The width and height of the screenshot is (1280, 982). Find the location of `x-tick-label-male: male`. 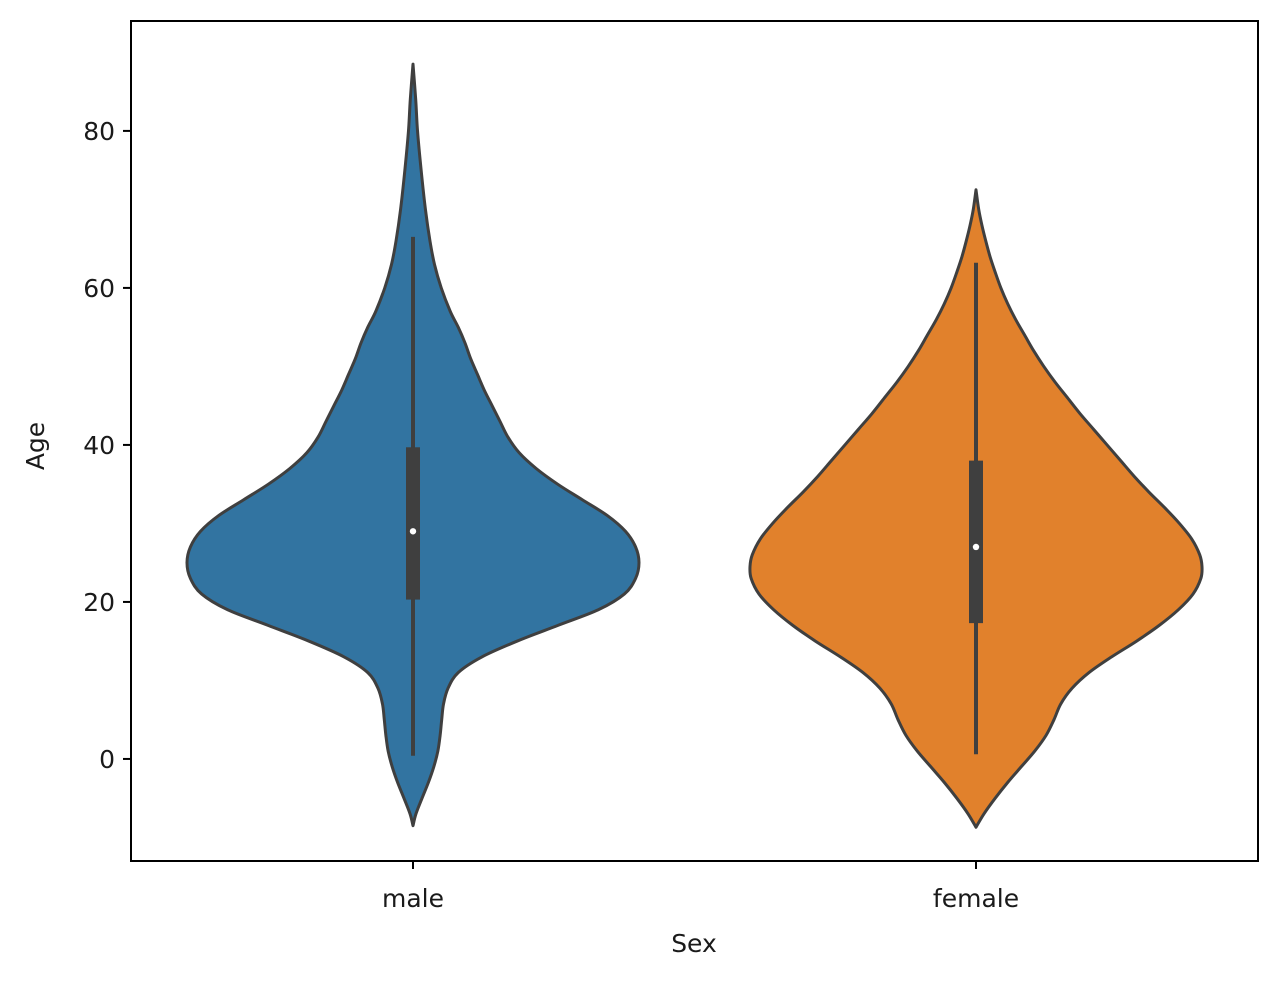

x-tick-label-male: male is located at coordinates (413, 898).